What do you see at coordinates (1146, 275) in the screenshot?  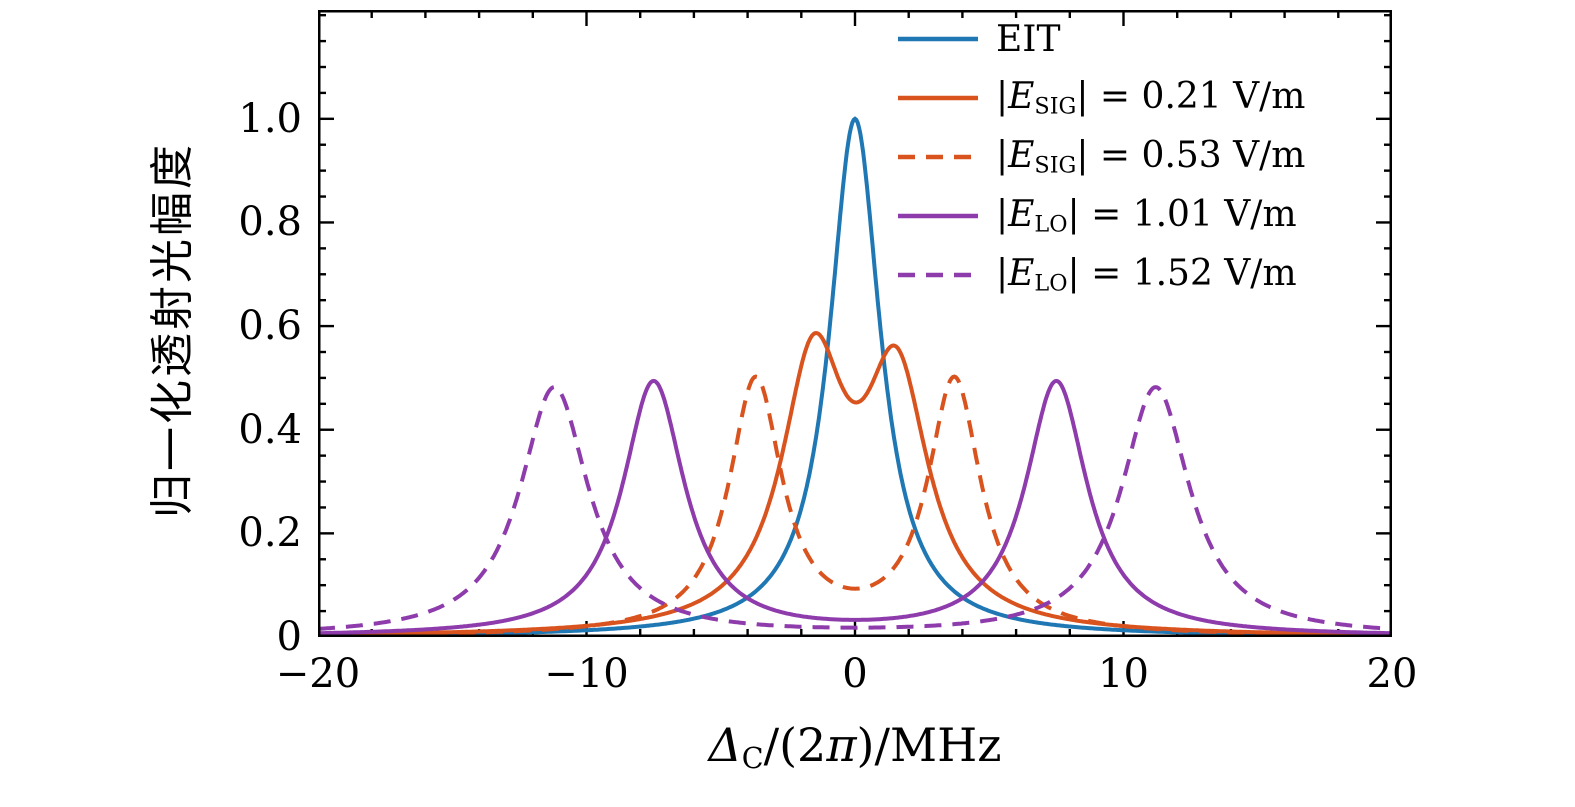 I see `legend-label: |ELO| = 1.52 V/m` at bounding box center [1146, 275].